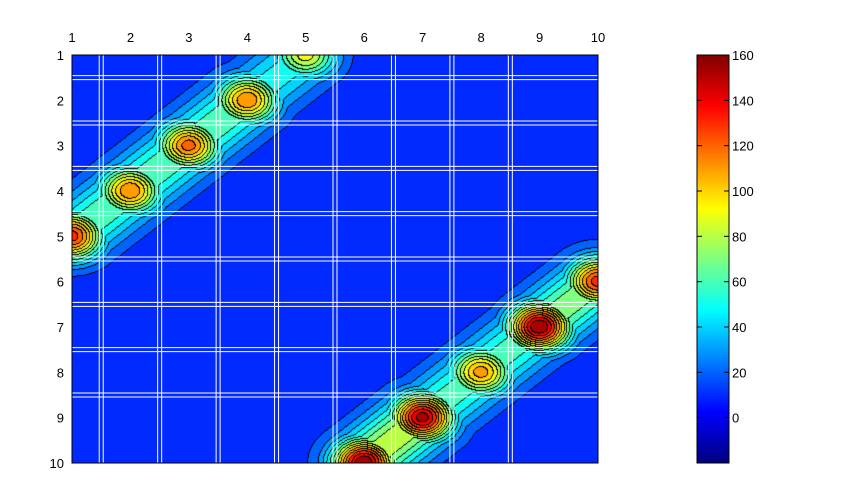  What do you see at coordinates (739, 236) in the screenshot?
I see `colorbar-tick-label: 80` at bounding box center [739, 236].